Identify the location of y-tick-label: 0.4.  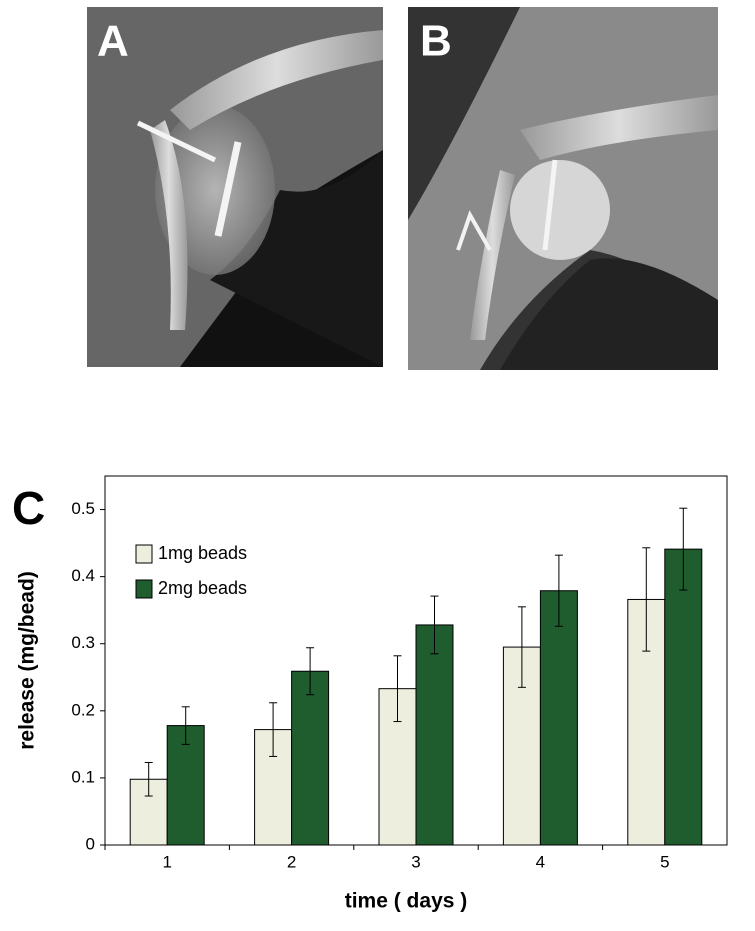
(83, 575).